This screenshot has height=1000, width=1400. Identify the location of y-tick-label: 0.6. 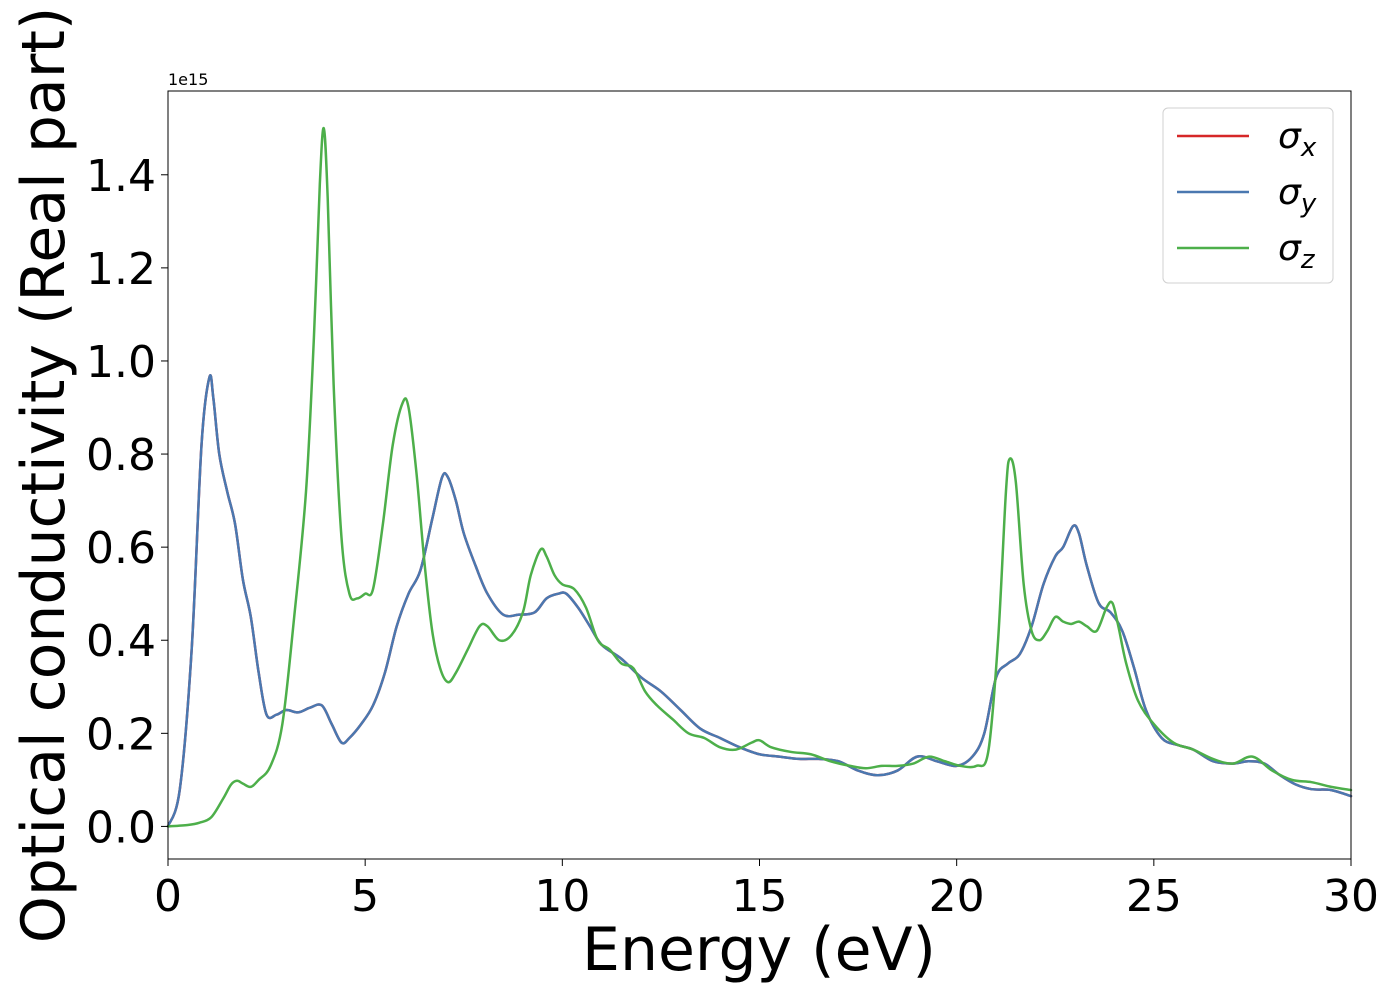
(121, 548).